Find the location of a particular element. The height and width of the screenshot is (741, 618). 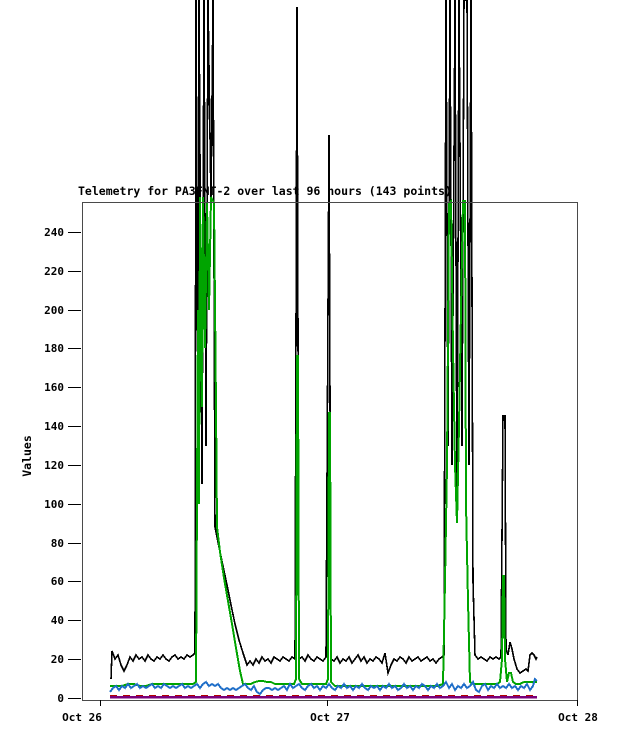

x-axis-ticks: Oct 26 Oct 27 Oct 28 is located at coordinates (330, 712).